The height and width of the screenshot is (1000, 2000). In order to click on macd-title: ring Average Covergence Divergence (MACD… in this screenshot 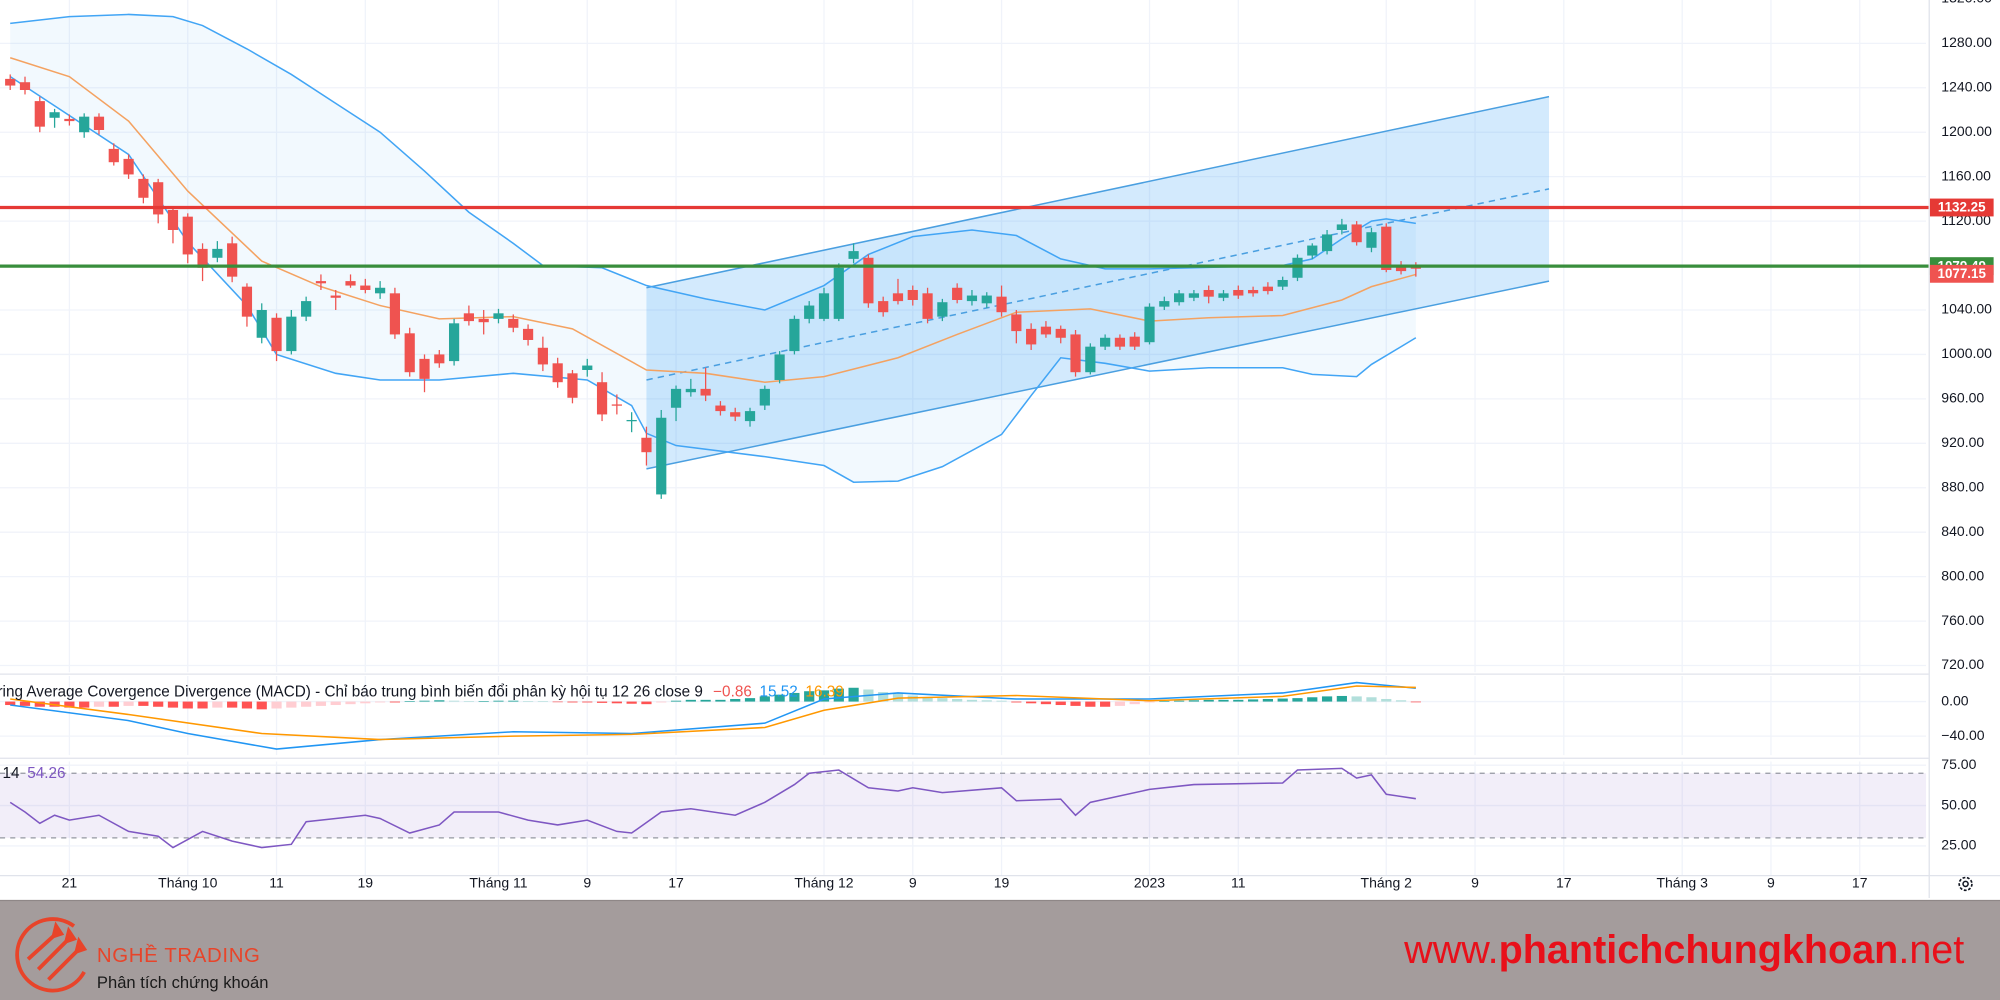, I will do `click(351, 692)`.